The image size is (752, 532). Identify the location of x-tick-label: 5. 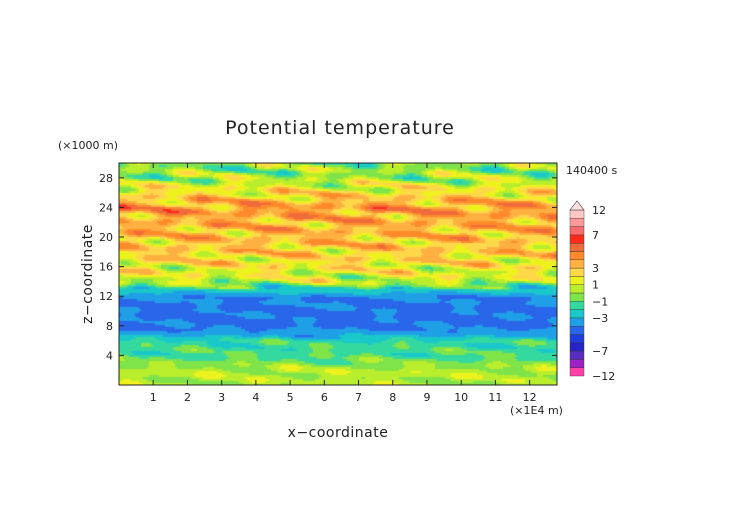
(290, 397).